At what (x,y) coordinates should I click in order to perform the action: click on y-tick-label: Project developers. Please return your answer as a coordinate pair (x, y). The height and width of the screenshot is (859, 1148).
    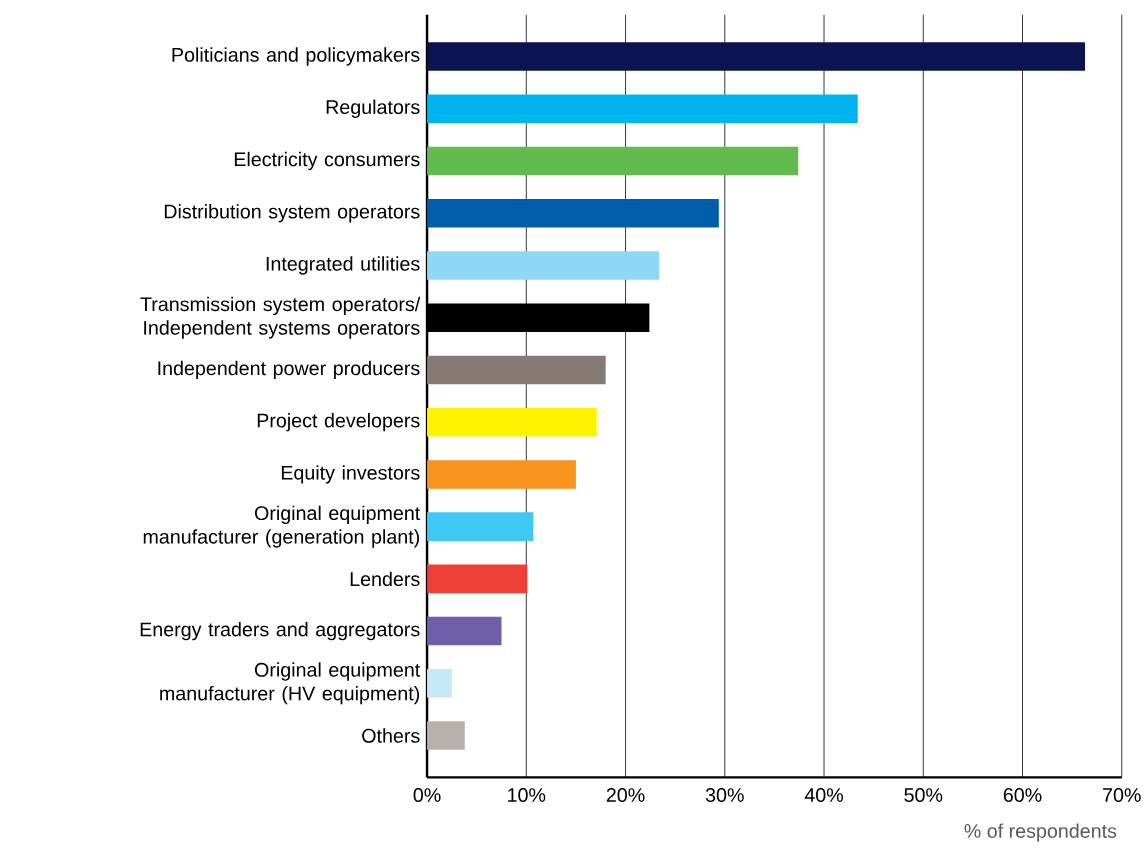
    Looking at the image, I should click on (338, 422).